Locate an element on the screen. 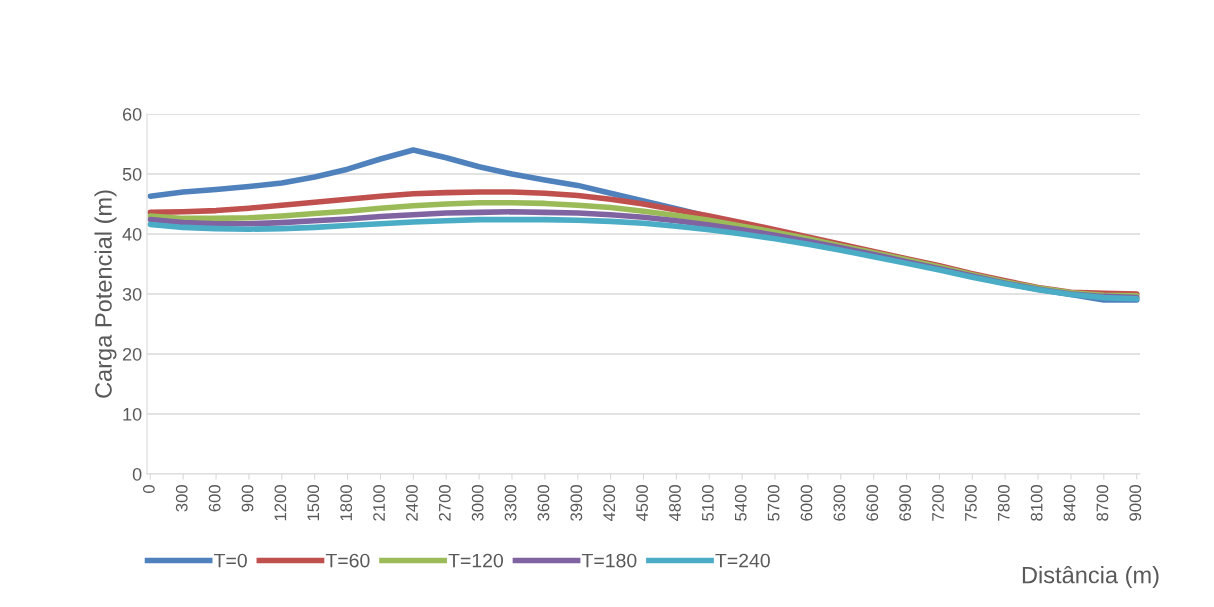  x-tick-label: 2700 is located at coordinates (444, 503).